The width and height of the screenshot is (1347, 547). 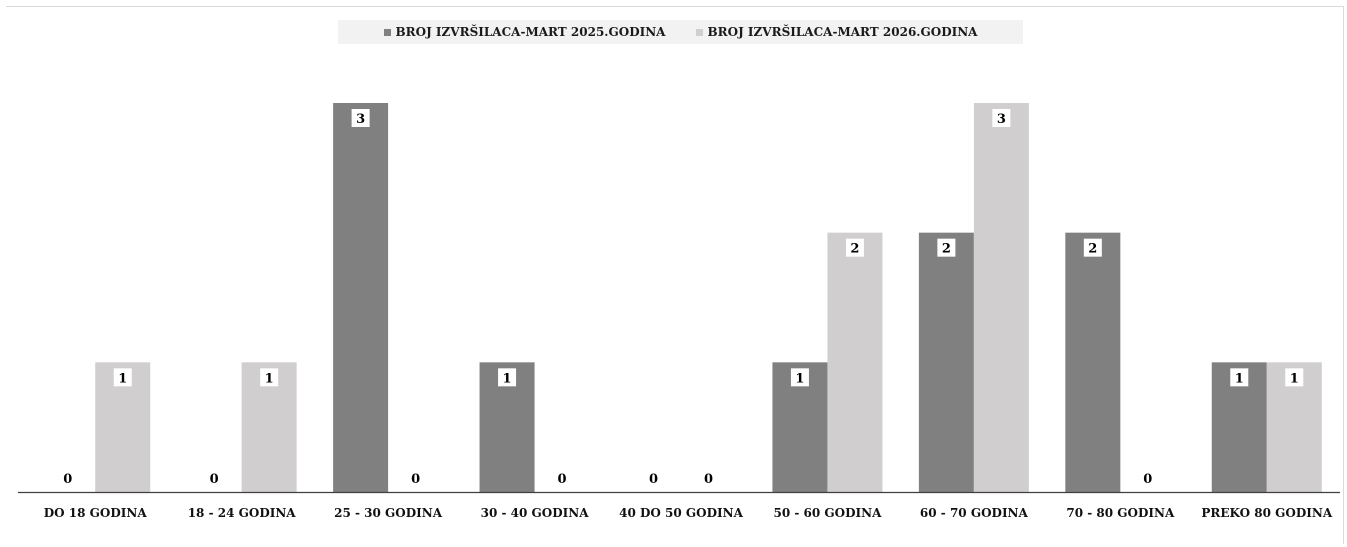 What do you see at coordinates (653, 479) in the screenshot?
I see `data-label-2025-4: 0` at bounding box center [653, 479].